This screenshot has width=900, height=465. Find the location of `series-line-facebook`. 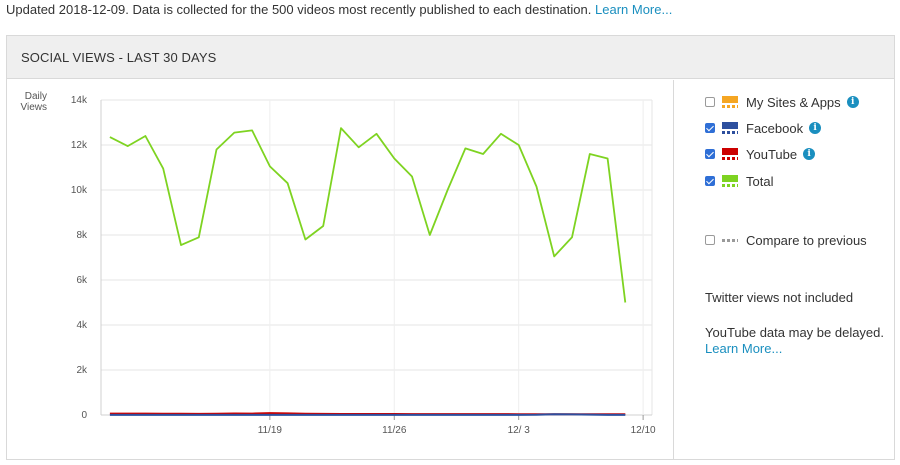

series-line-facebook is located at coordinates (367, 414).